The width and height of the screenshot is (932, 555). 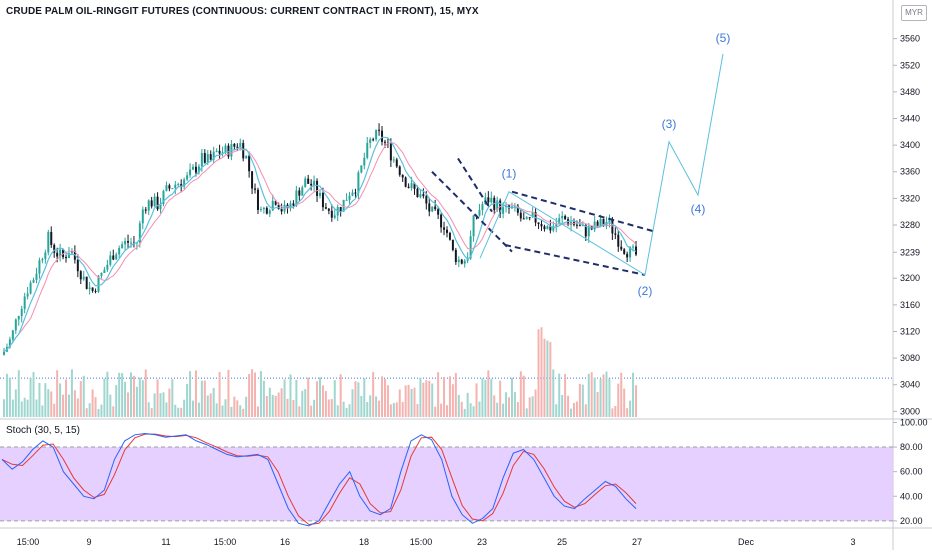 I want to click on price-axis-label: 3520, so click(x=910, y=65).